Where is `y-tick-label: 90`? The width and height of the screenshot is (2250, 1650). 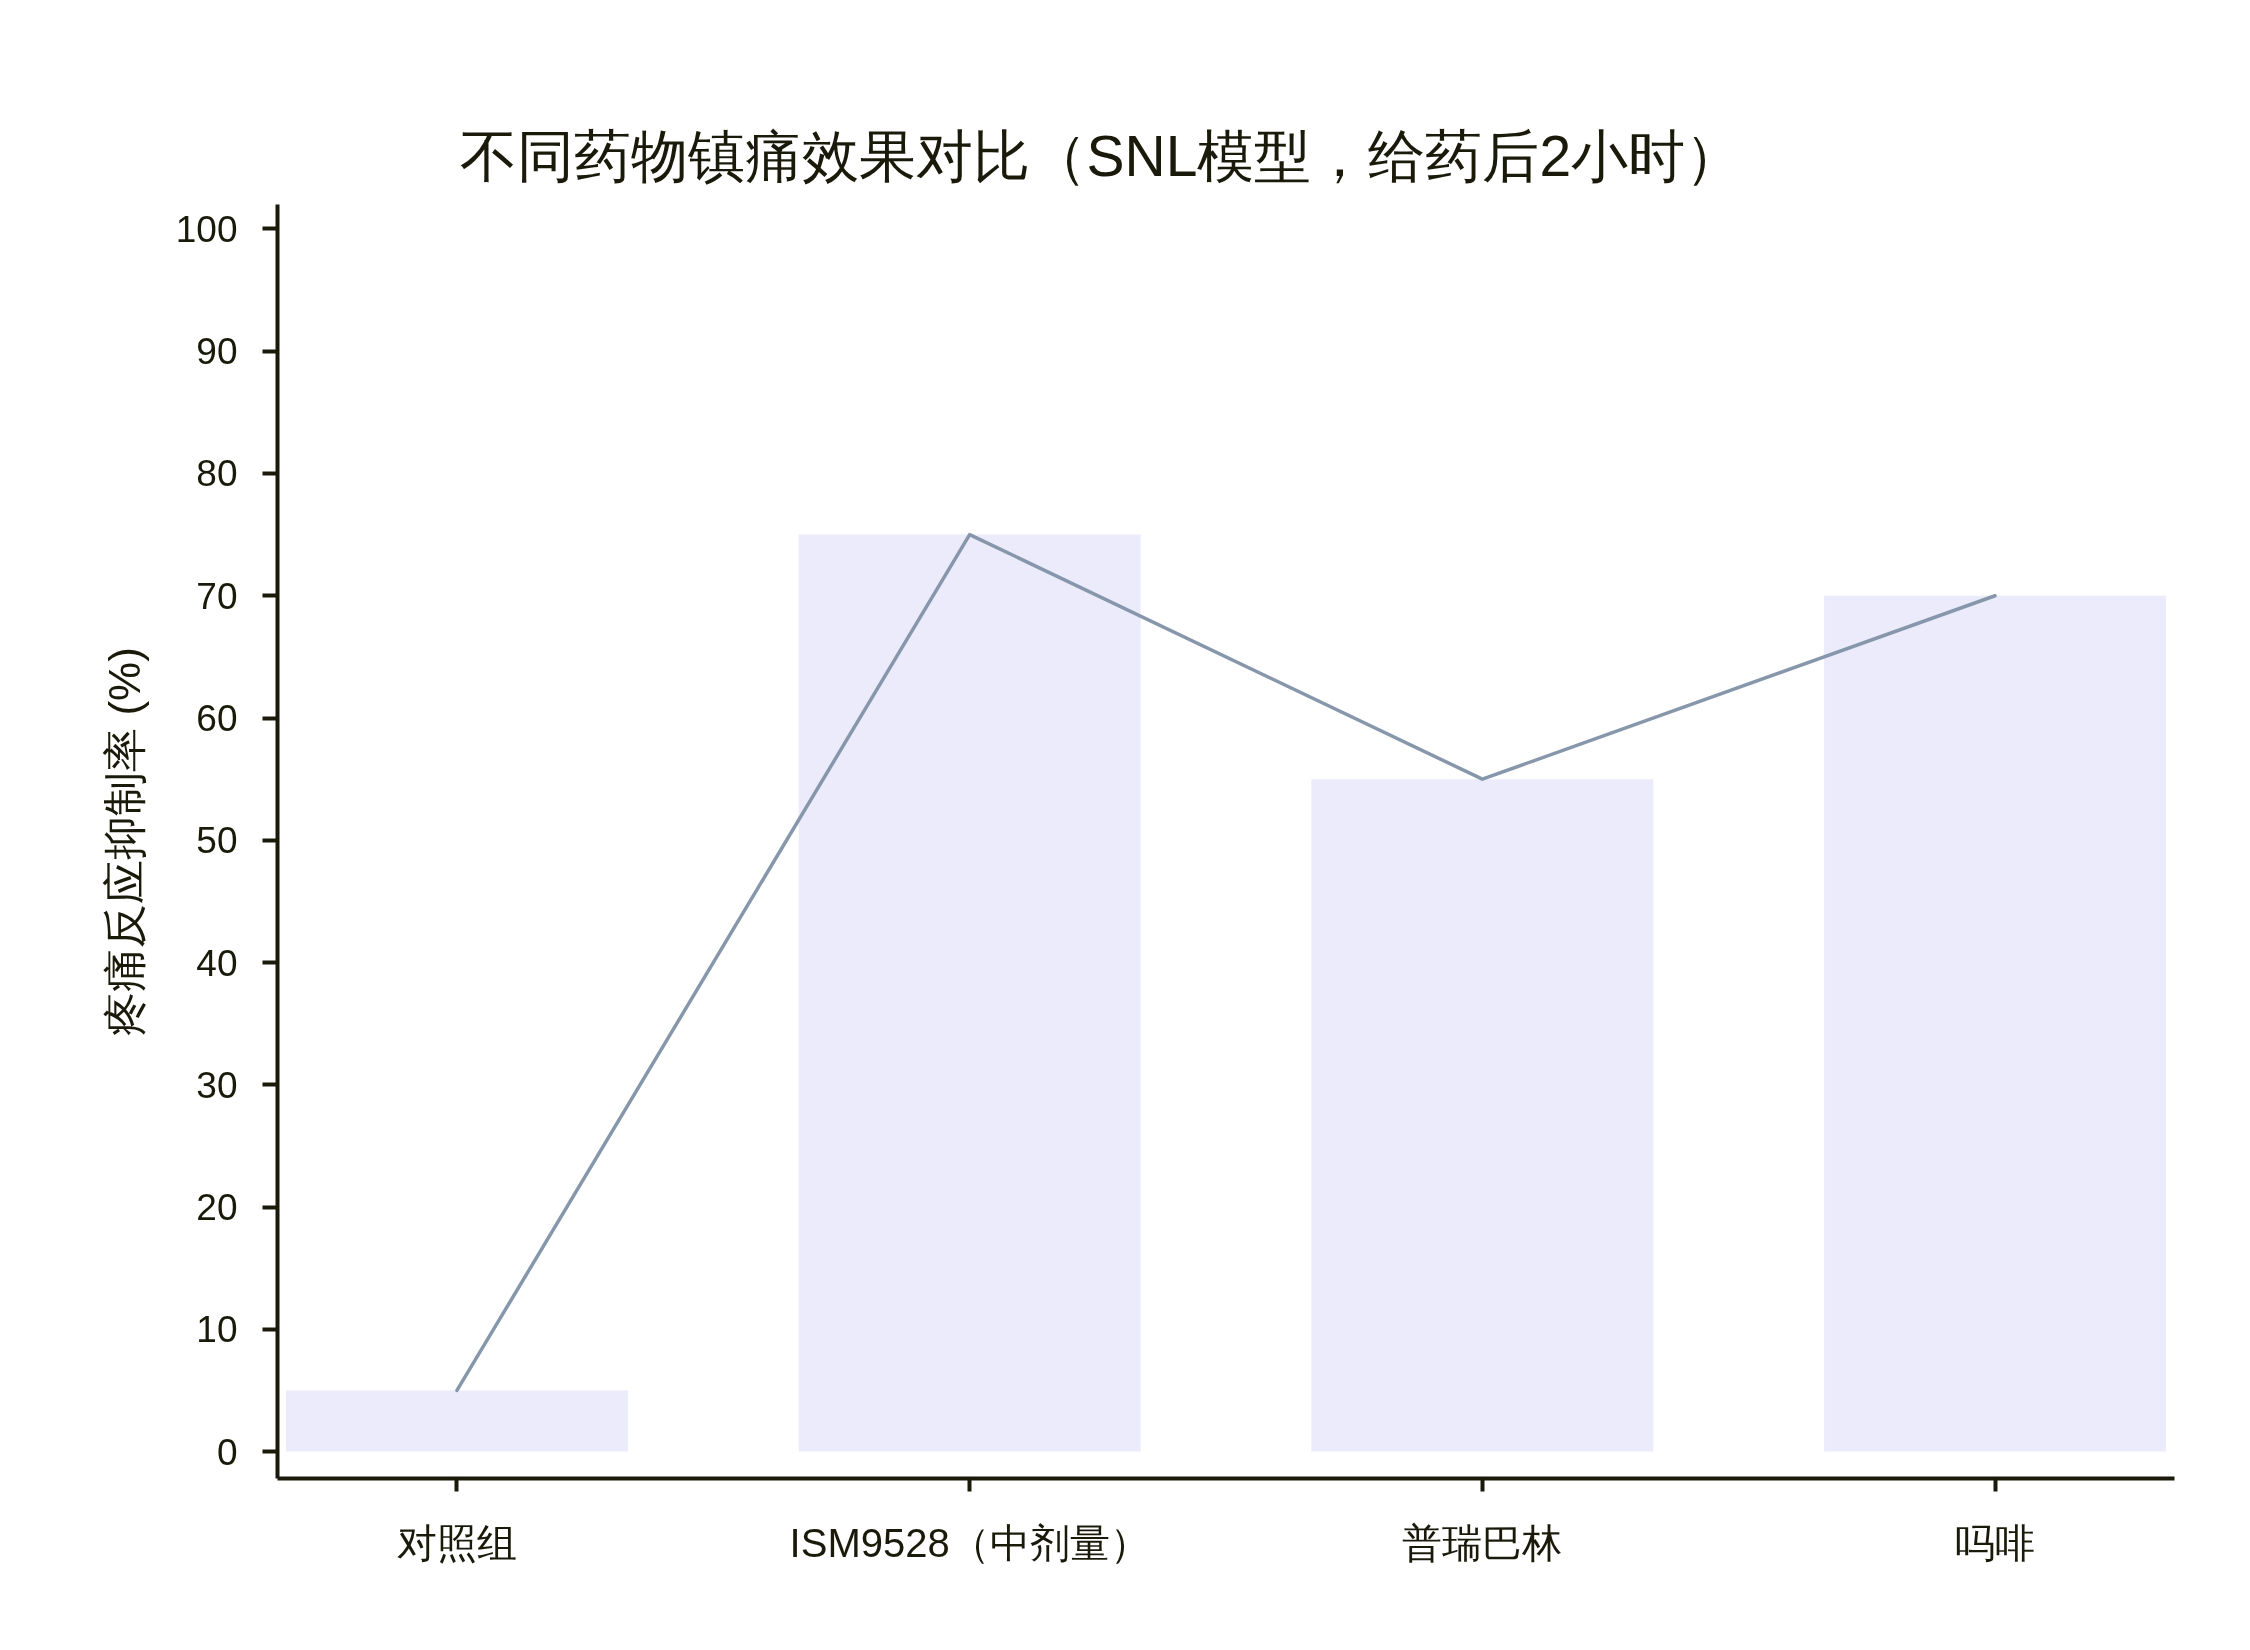
y-tick-label: 90 is located at coordinates (217, 352).